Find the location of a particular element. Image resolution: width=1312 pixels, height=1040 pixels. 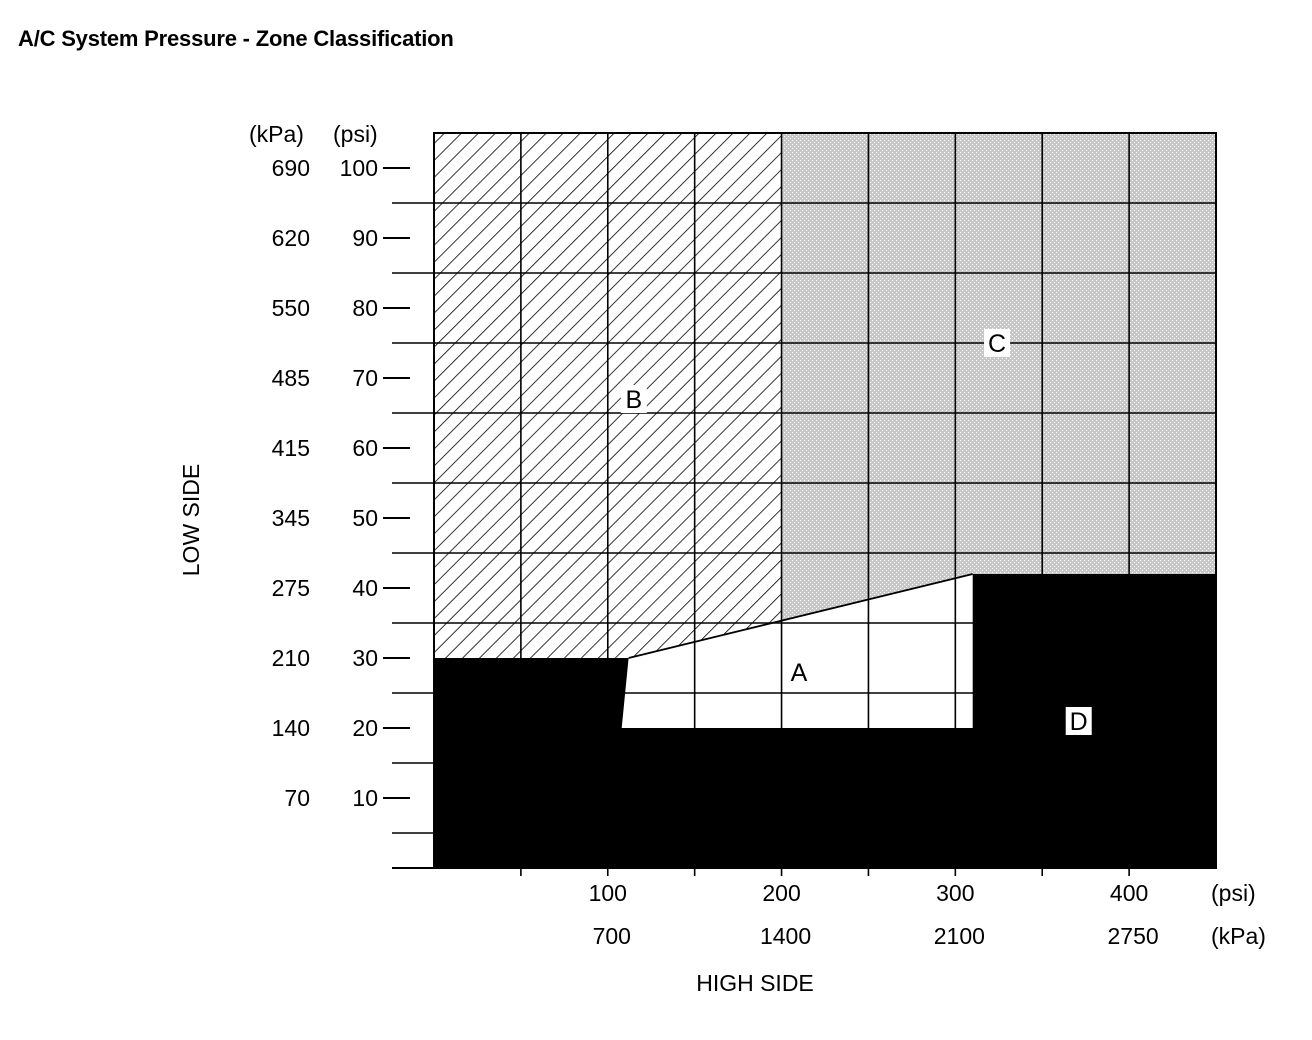

y-tick-label-psi: 20 is located at coordinates (365, 728).